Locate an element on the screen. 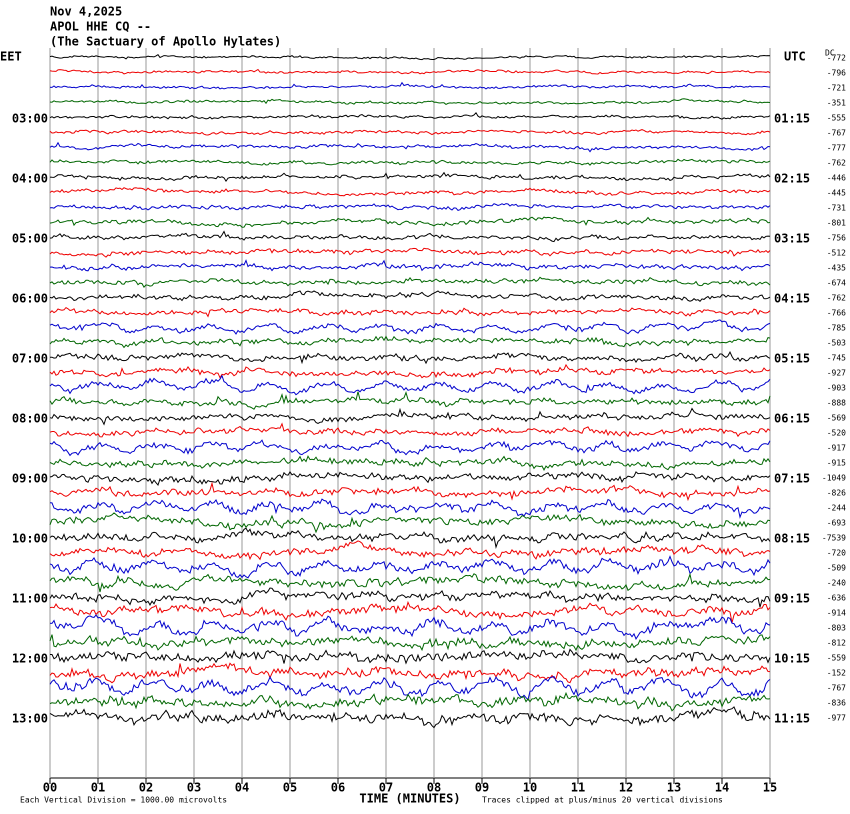 This screenshot has width=850, height=814. offset-label: -917 is located at coordinates (836, 448).